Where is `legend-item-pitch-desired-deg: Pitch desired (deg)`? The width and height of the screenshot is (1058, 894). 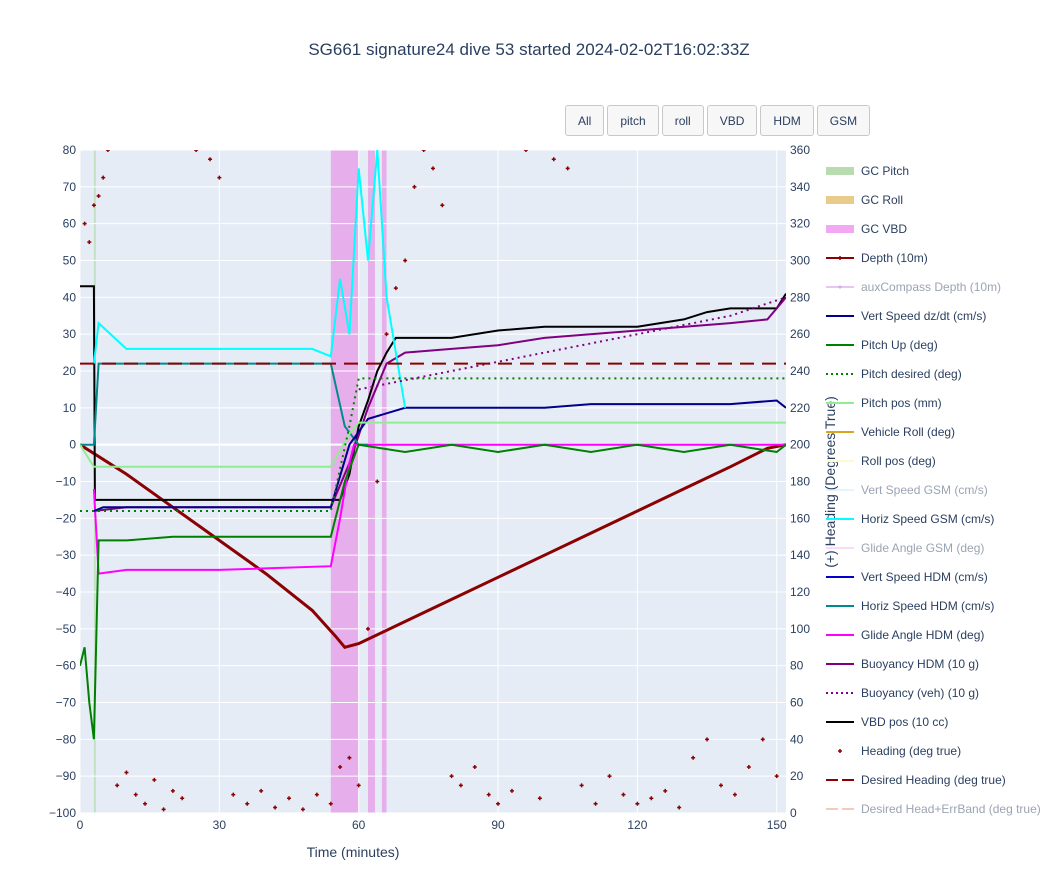
legend-item-pitch-desired-deg: Pitch desired (deg) is located at coordinates (941, 373).